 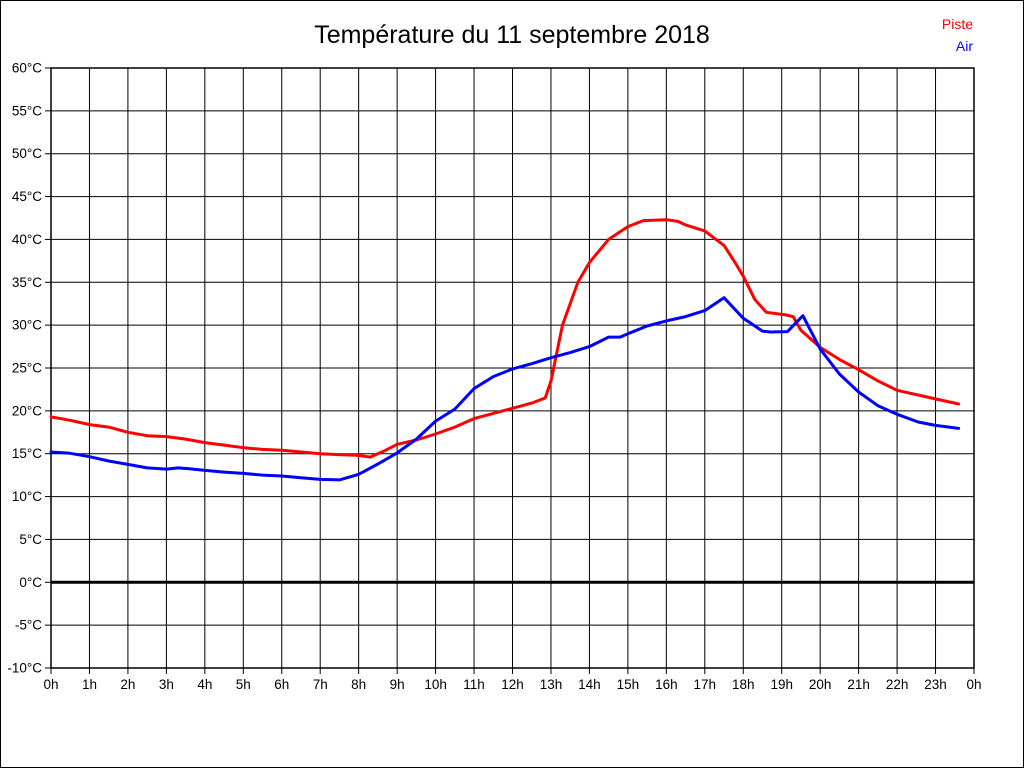 I want to click on x-tick-label: 2h, so click(x=127, y=684).